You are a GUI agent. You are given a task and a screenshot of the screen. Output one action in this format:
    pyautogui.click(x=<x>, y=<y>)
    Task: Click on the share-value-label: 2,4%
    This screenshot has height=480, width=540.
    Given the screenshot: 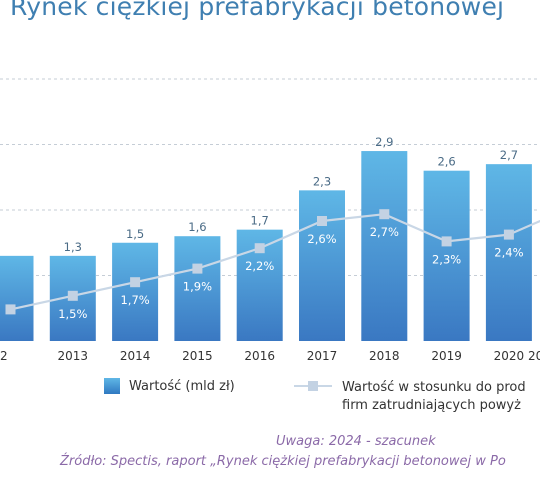 What is the action you would take?
    pyautogui.click(x=508, y=253)
    